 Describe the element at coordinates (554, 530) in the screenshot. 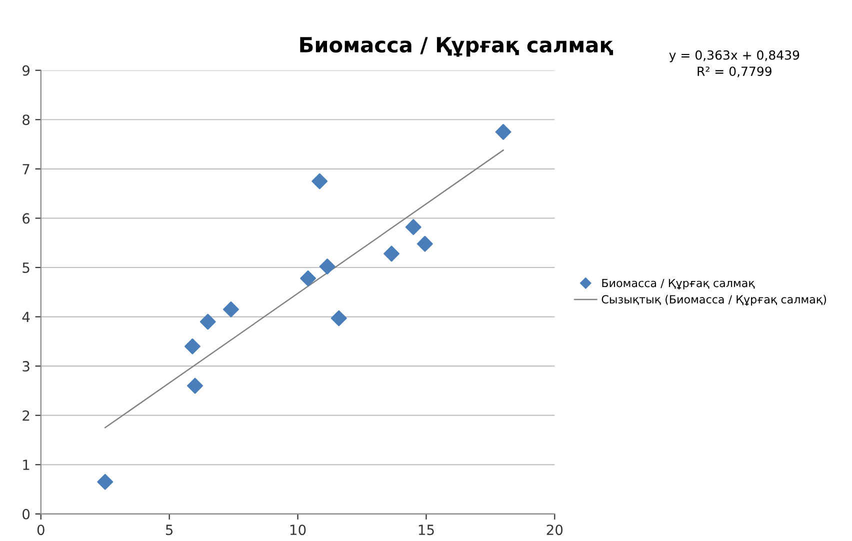

I see `x-tick-label: 20` at that location.